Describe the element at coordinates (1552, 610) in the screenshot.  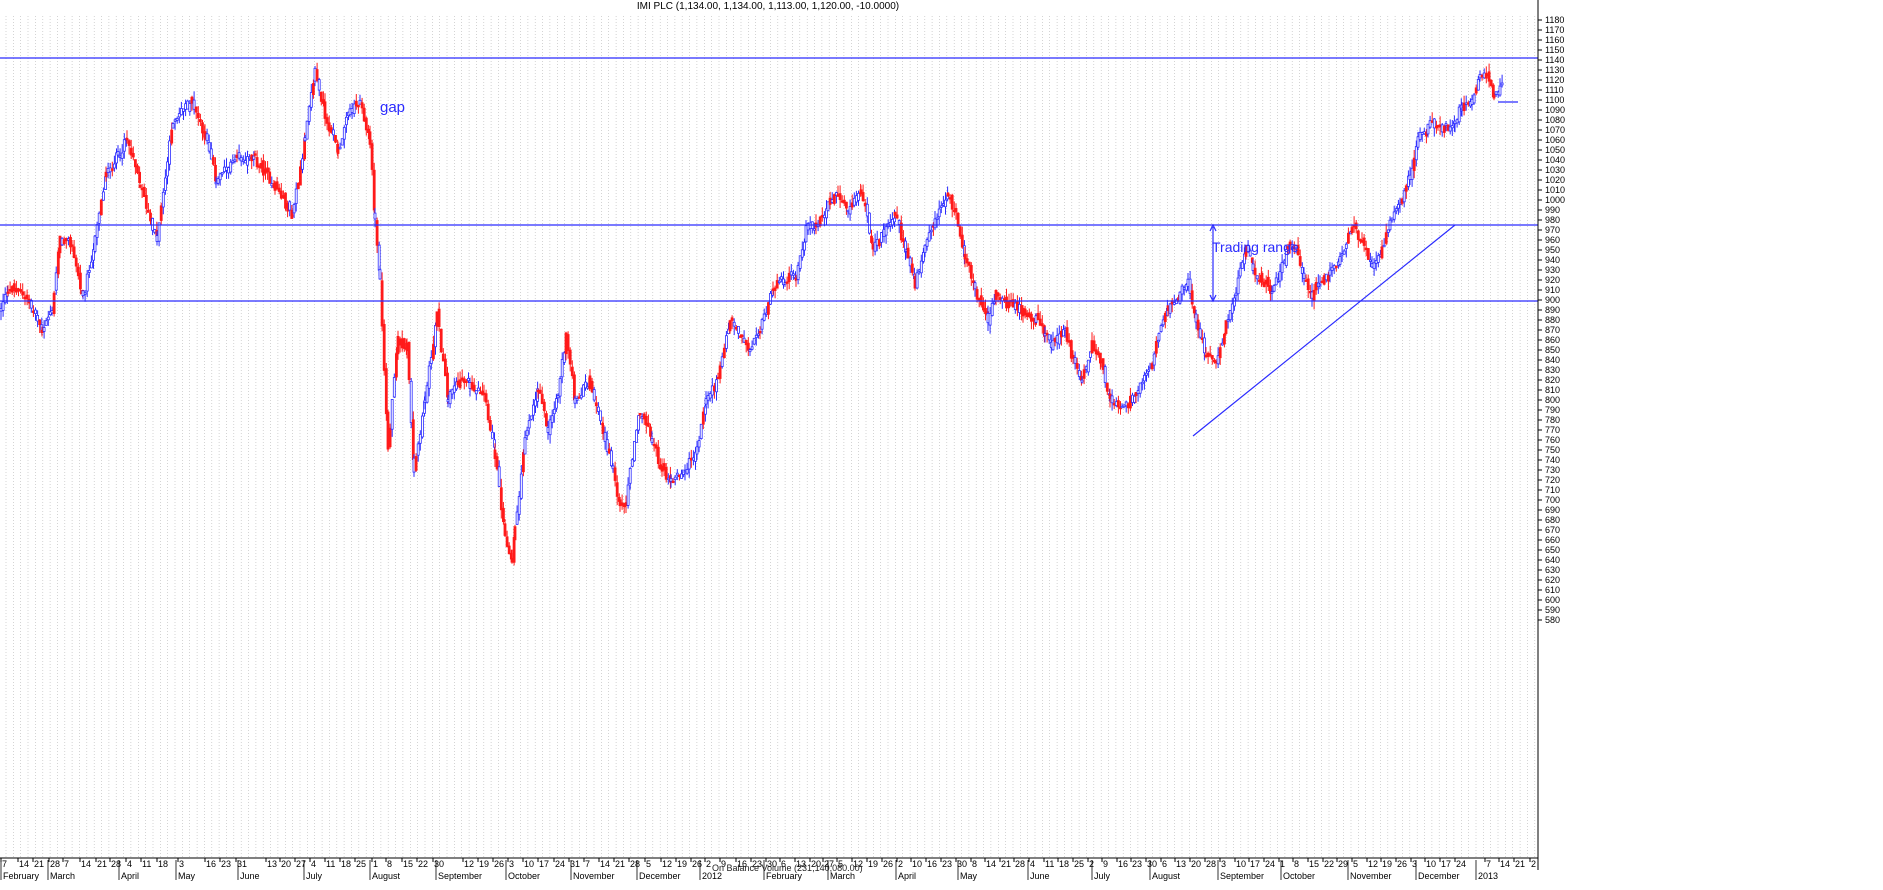
I see `y-tick-label: 590` at that location.